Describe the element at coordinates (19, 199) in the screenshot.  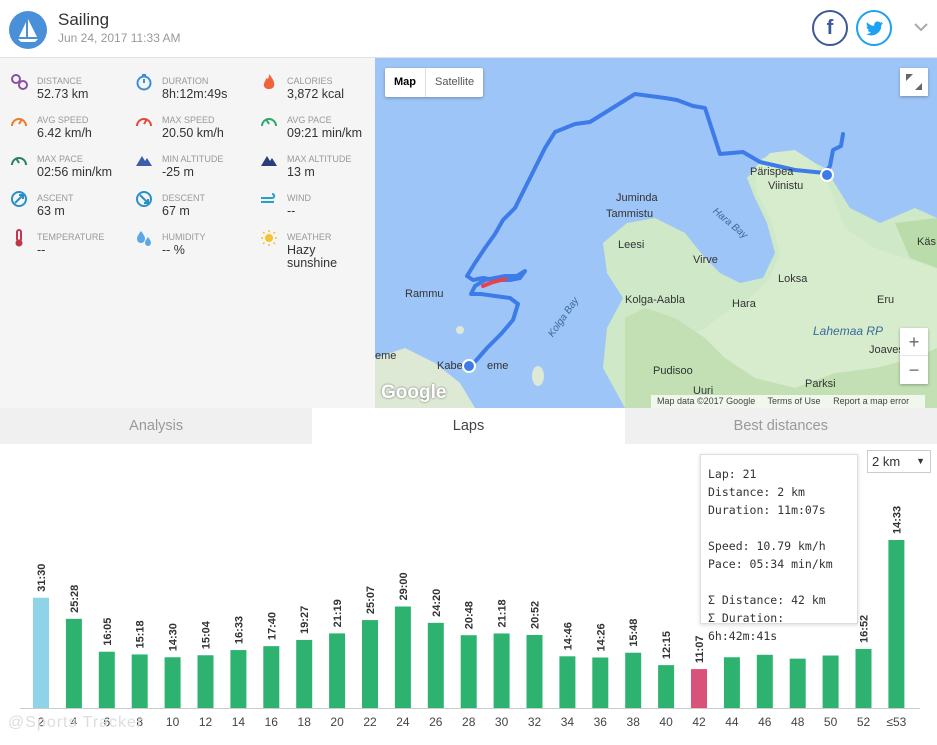
I see `ascent-icon` at that location.